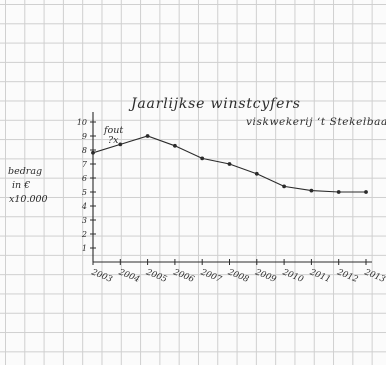 This screenshot has width=386, height=365. What do you see at coordinates (284, 186) in the screenshot?
I see `data-point-2010` at bounding box center [284, 186].